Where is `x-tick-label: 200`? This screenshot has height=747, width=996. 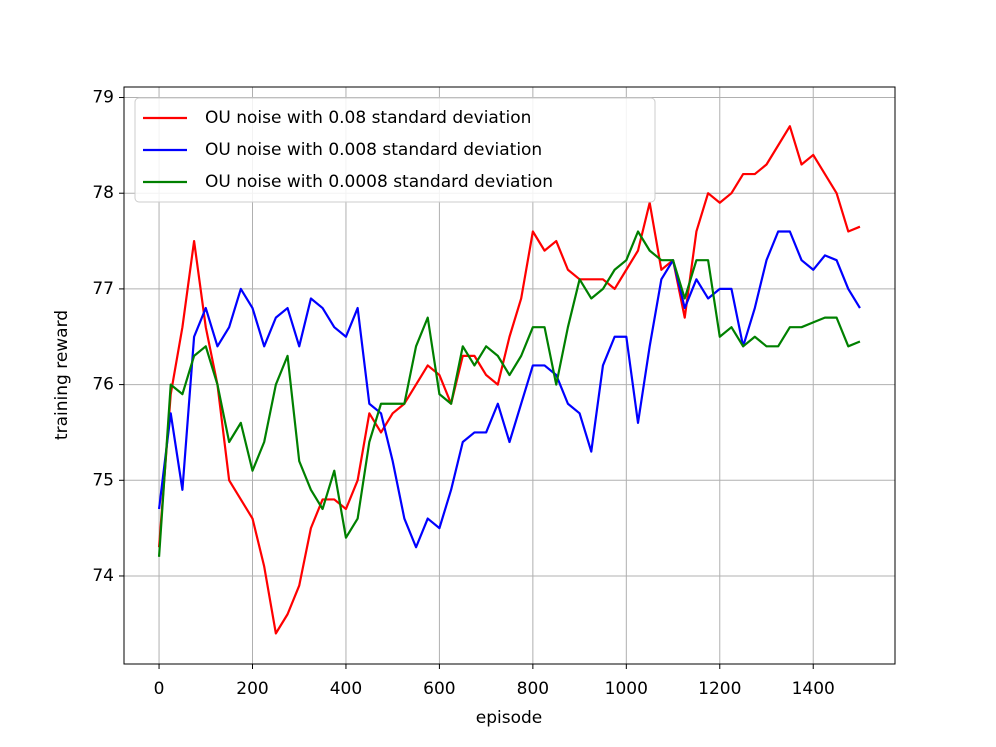 x-tick-label: 200 is located at coordinates (252, 689).